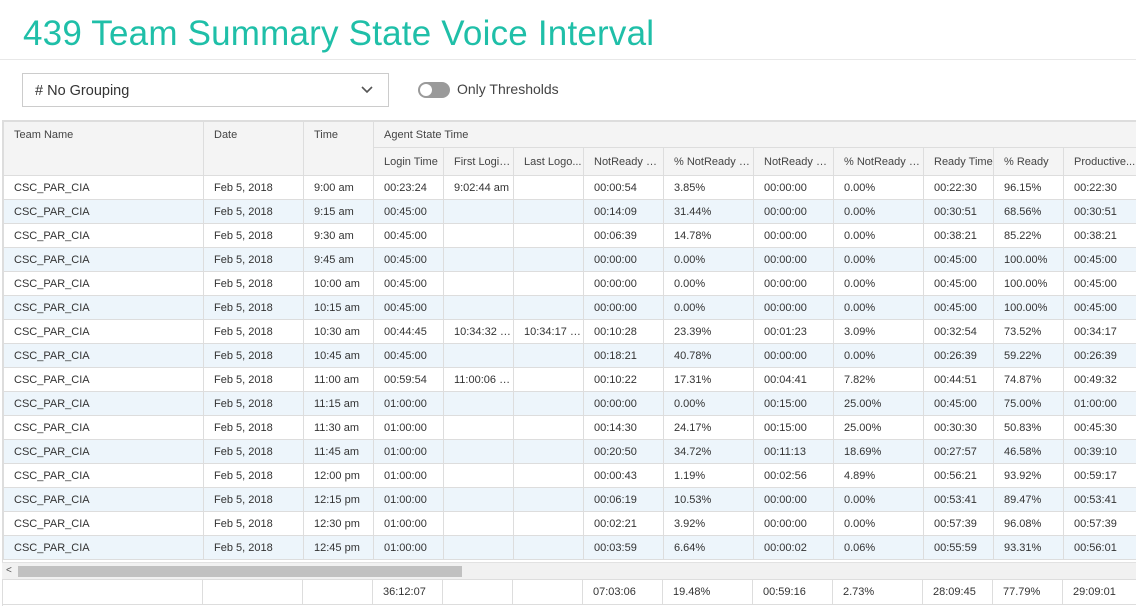 This screenshot has height=606, width=1136. What do you see at coordinates (569, 570) in the screenshot?
I see `horizontal-scrollbar: <` at bounding box center [569, 570].